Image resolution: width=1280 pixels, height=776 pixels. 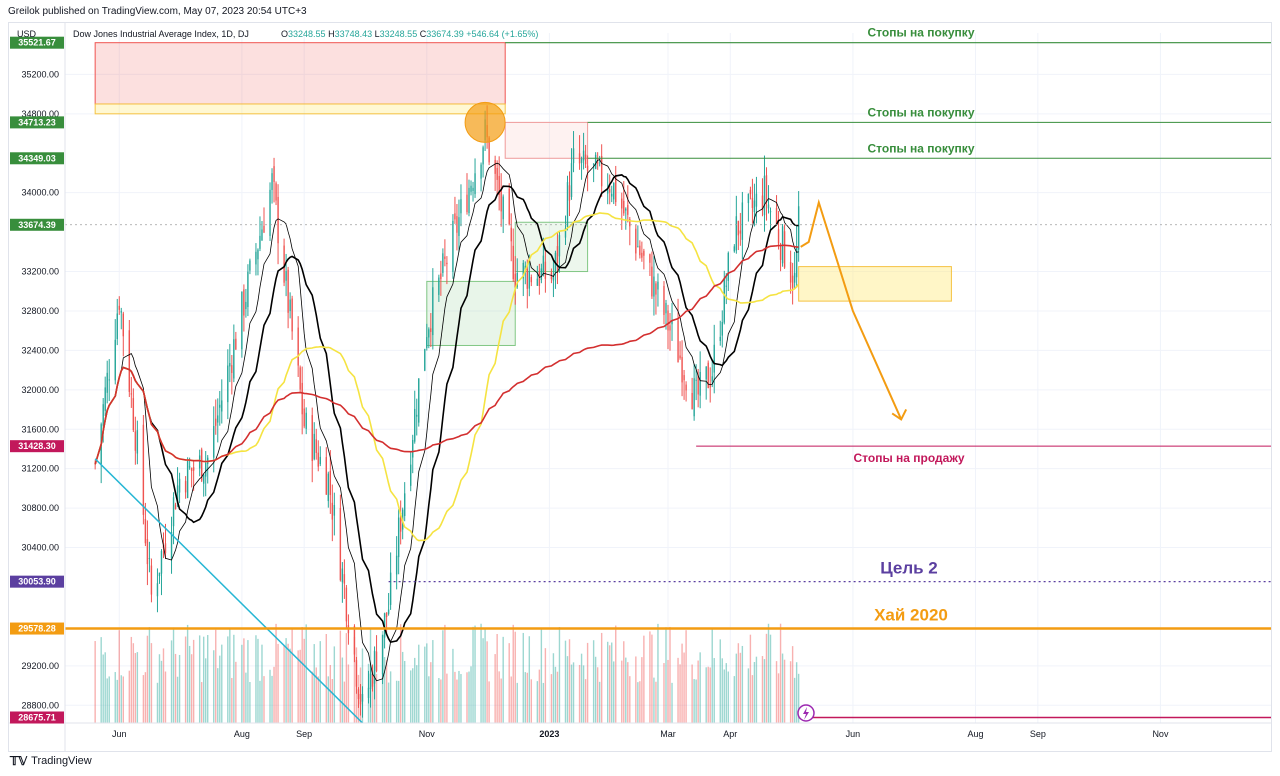 What do you see at coordinates (377, 34) in the screenshot?
I see `ohlc-l-label: L` at bounding box center [377, 34].